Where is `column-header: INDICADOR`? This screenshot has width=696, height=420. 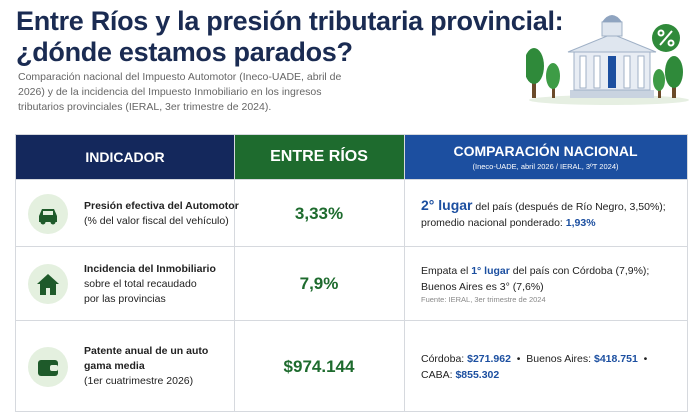 column-header: INDICADOR is located at coordinates (125, 157).